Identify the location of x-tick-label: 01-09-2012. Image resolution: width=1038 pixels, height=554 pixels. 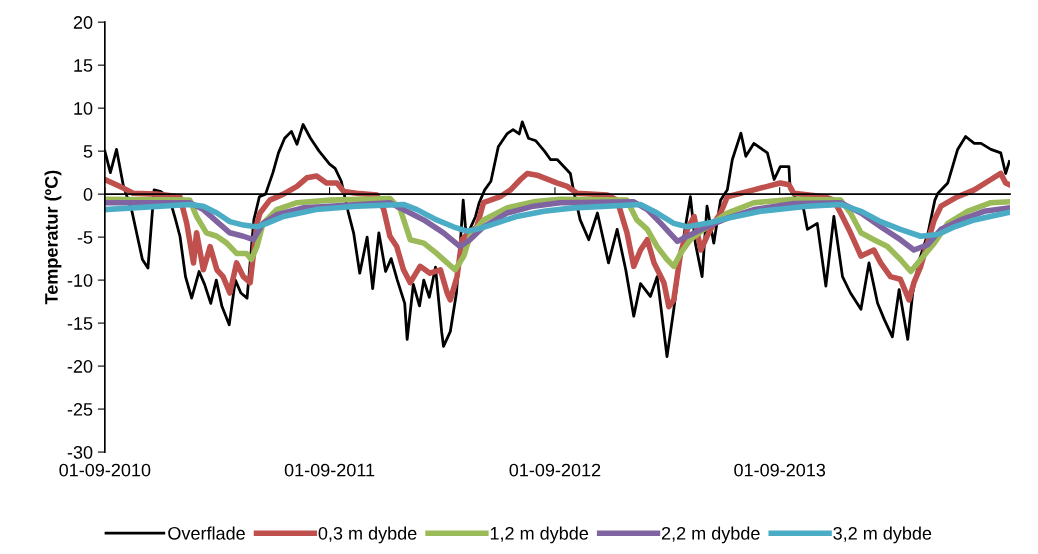
(555, 470).